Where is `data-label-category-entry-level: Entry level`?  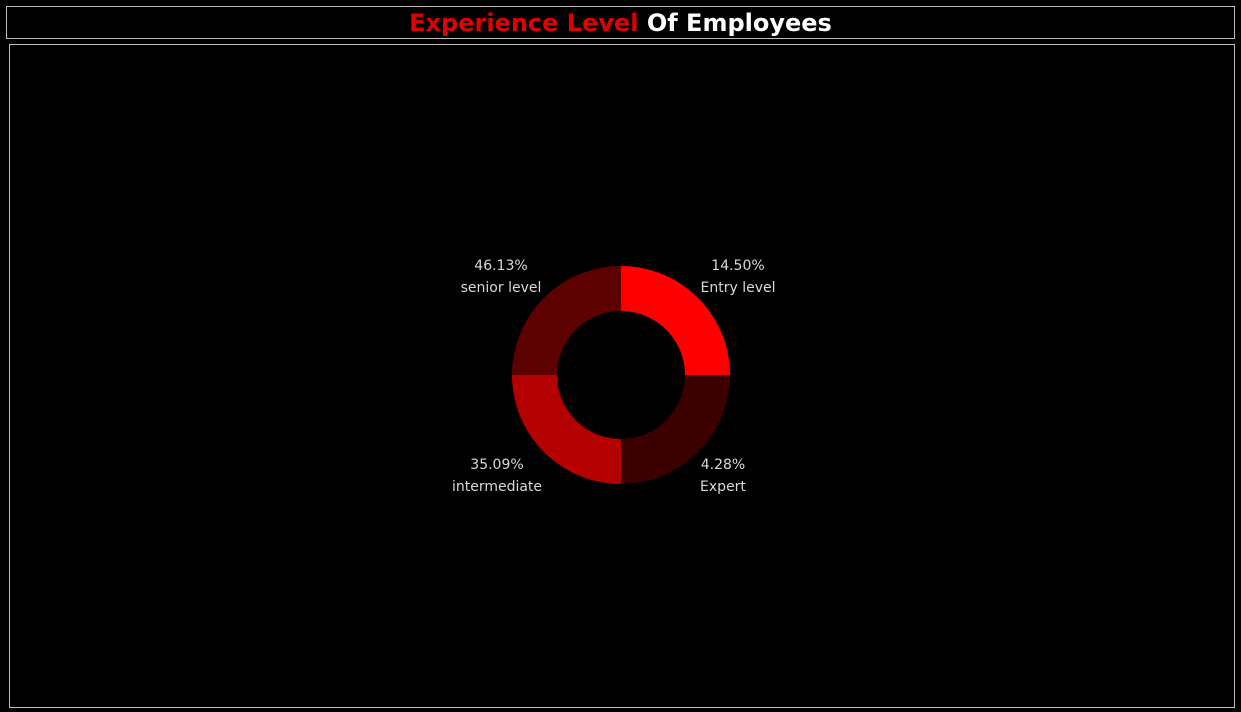 data-label-category-entry-level: Entry level is located at coordinates (738, 288).